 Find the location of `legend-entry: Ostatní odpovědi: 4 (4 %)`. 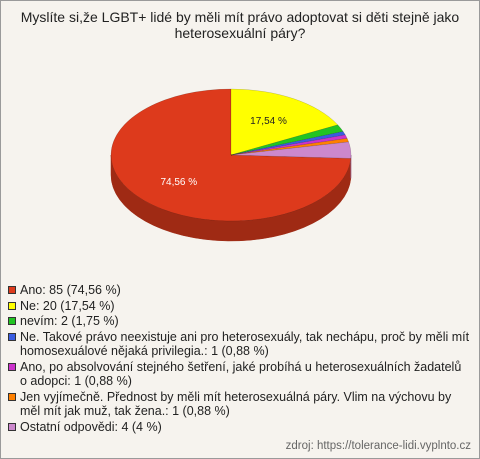

legend-entry: Ostatní odpovědi: 4 (4 %) is located at coordinates (239, 427).